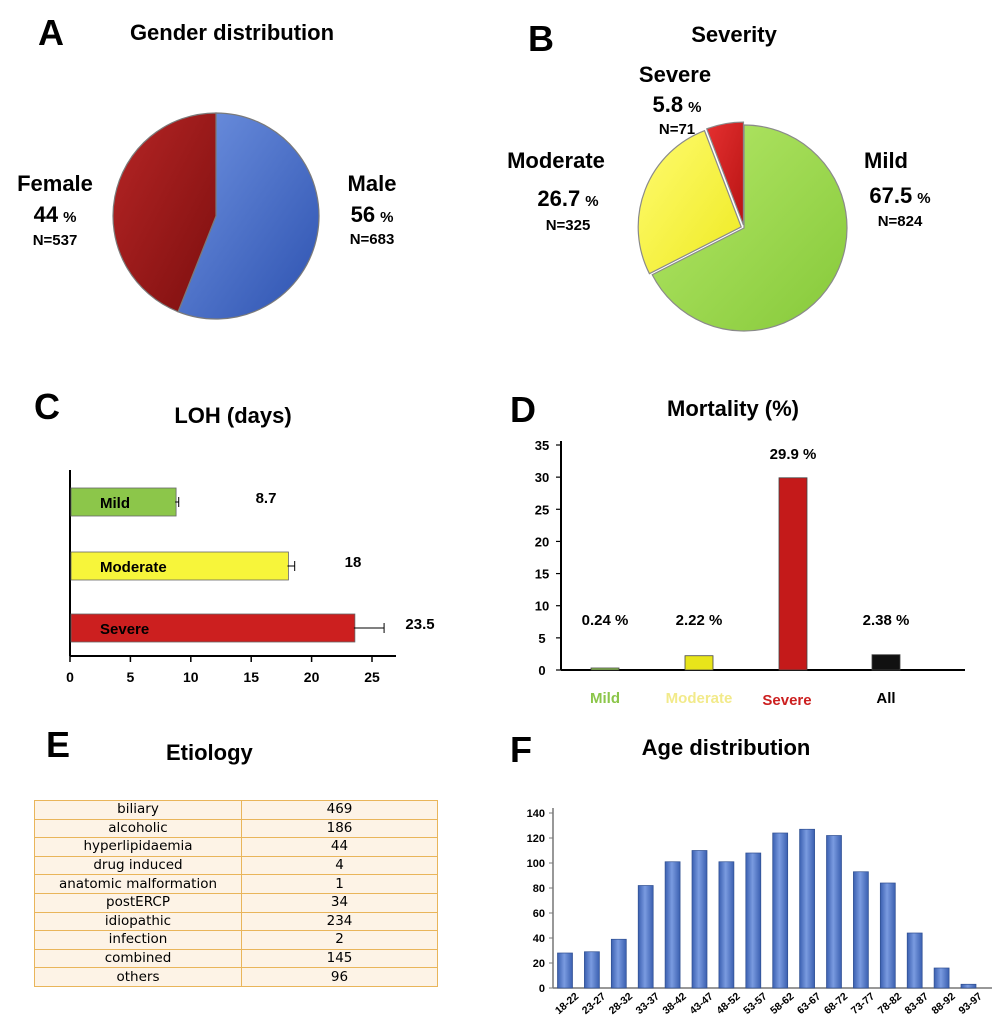 The width and height of the screenshot is (992, 1024). I want to click on pie-a-female-percent: 44%, so click(55, 214).